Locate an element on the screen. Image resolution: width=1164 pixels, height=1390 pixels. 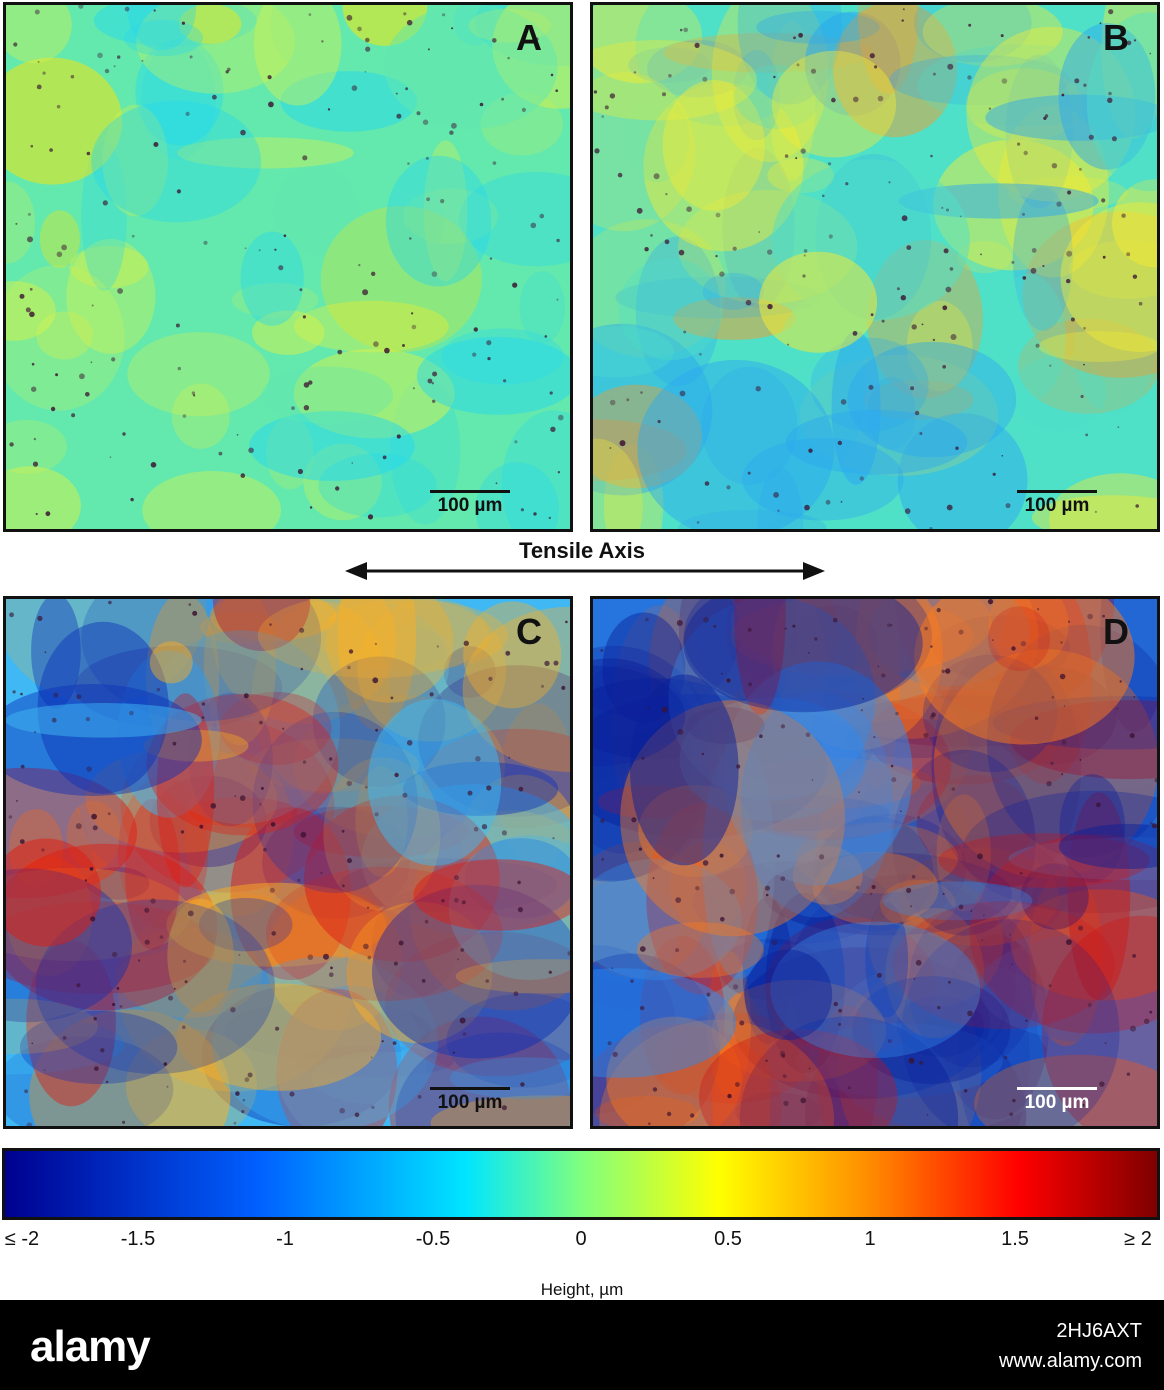
alamy-logo: alamy is located at coordinates (90, 1346).